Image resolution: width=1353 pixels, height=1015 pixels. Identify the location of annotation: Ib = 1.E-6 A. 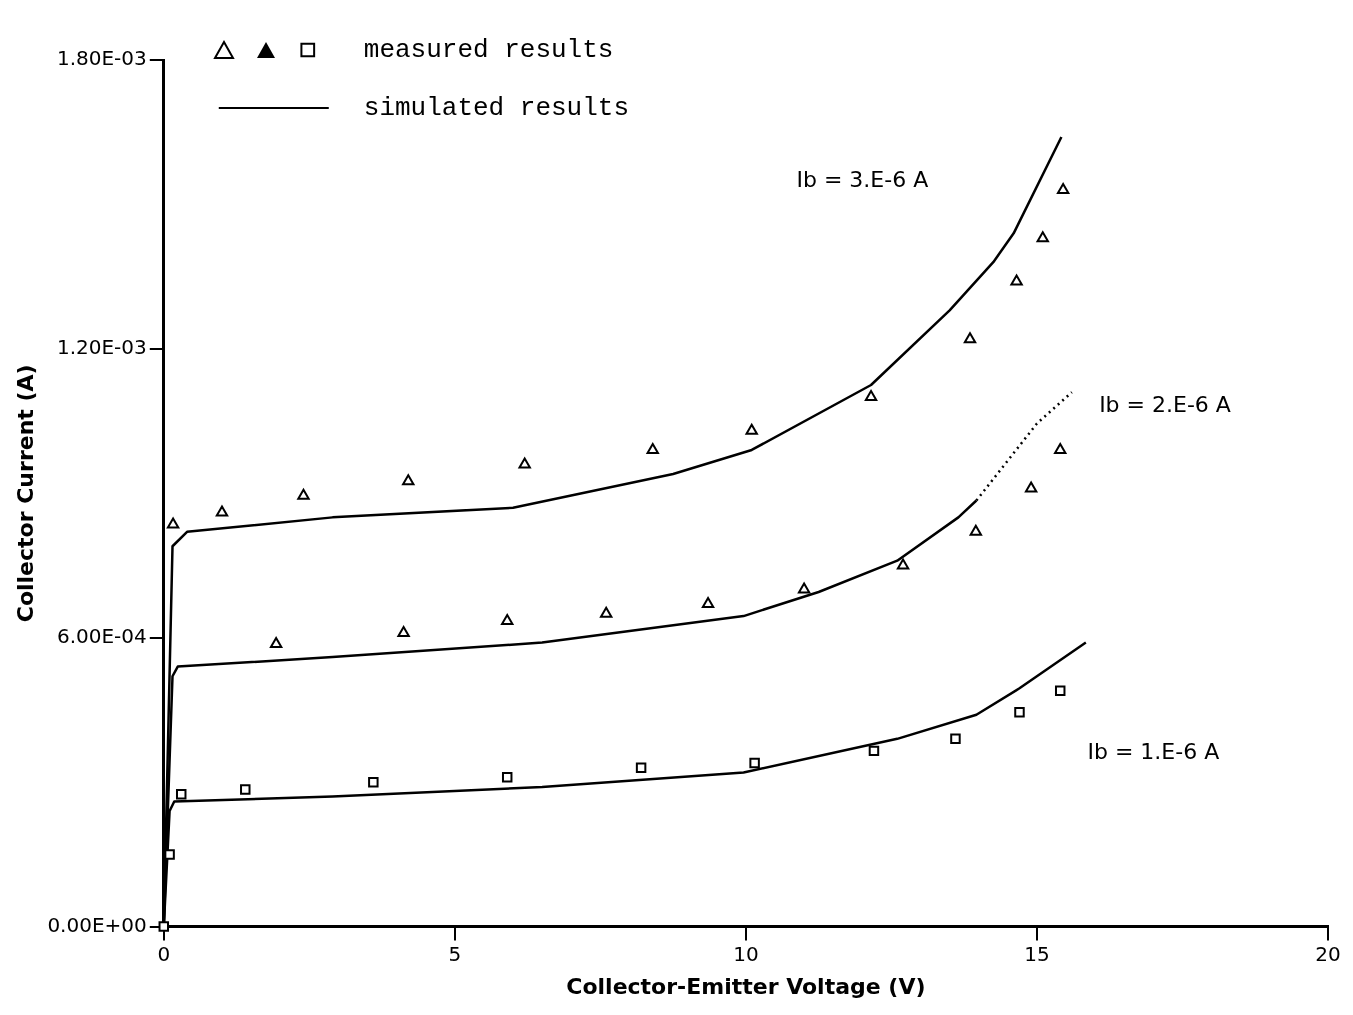
(1153, 751).